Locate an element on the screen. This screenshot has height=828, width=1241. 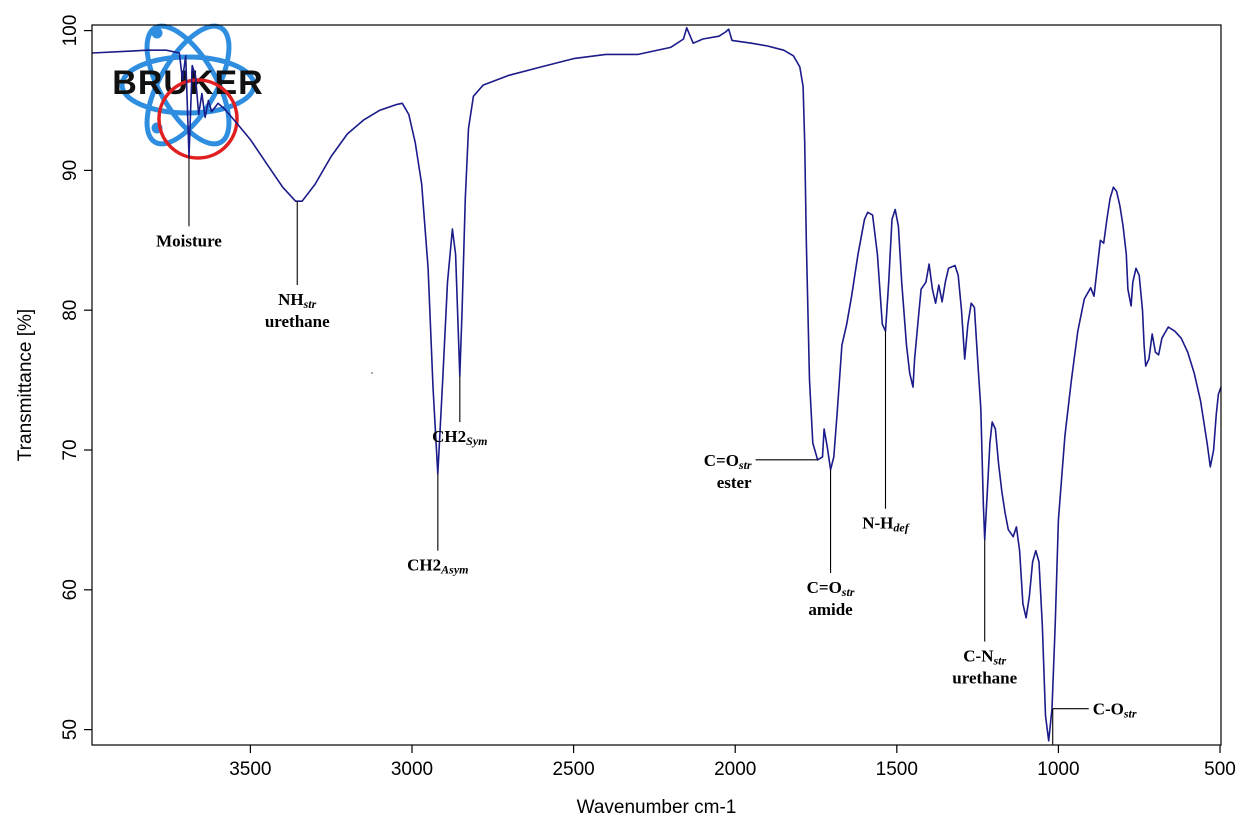
annotation-label: C-Nstr is located at coordinates (984, 657).